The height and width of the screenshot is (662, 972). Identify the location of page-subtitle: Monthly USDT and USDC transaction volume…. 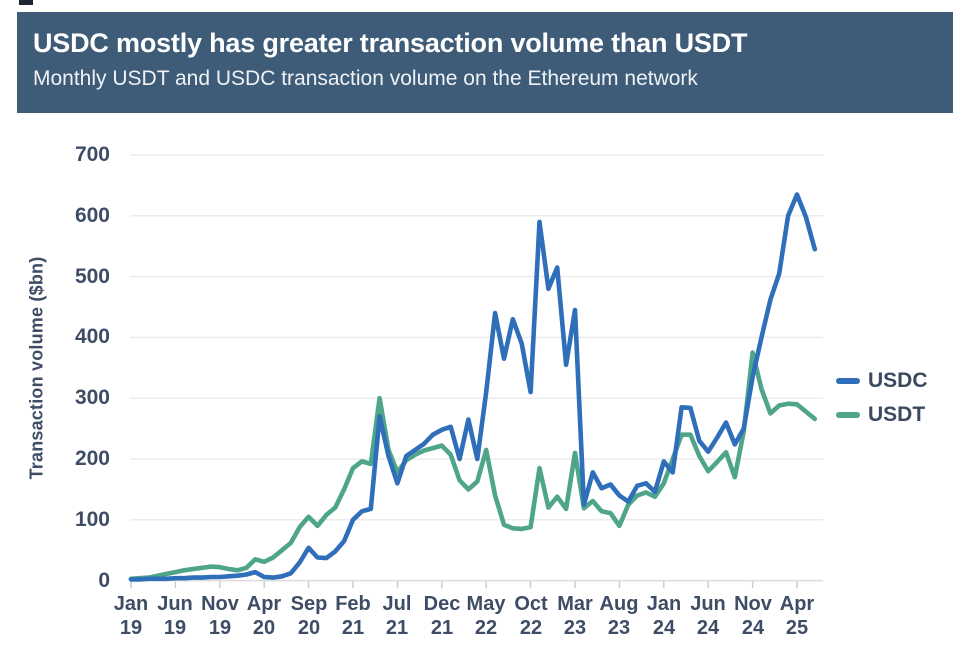
(365, 78).